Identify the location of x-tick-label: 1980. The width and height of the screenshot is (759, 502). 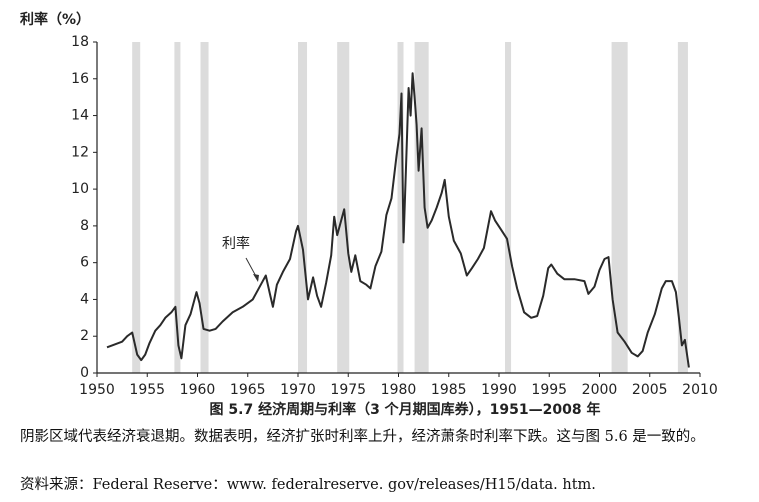
(399, 390).